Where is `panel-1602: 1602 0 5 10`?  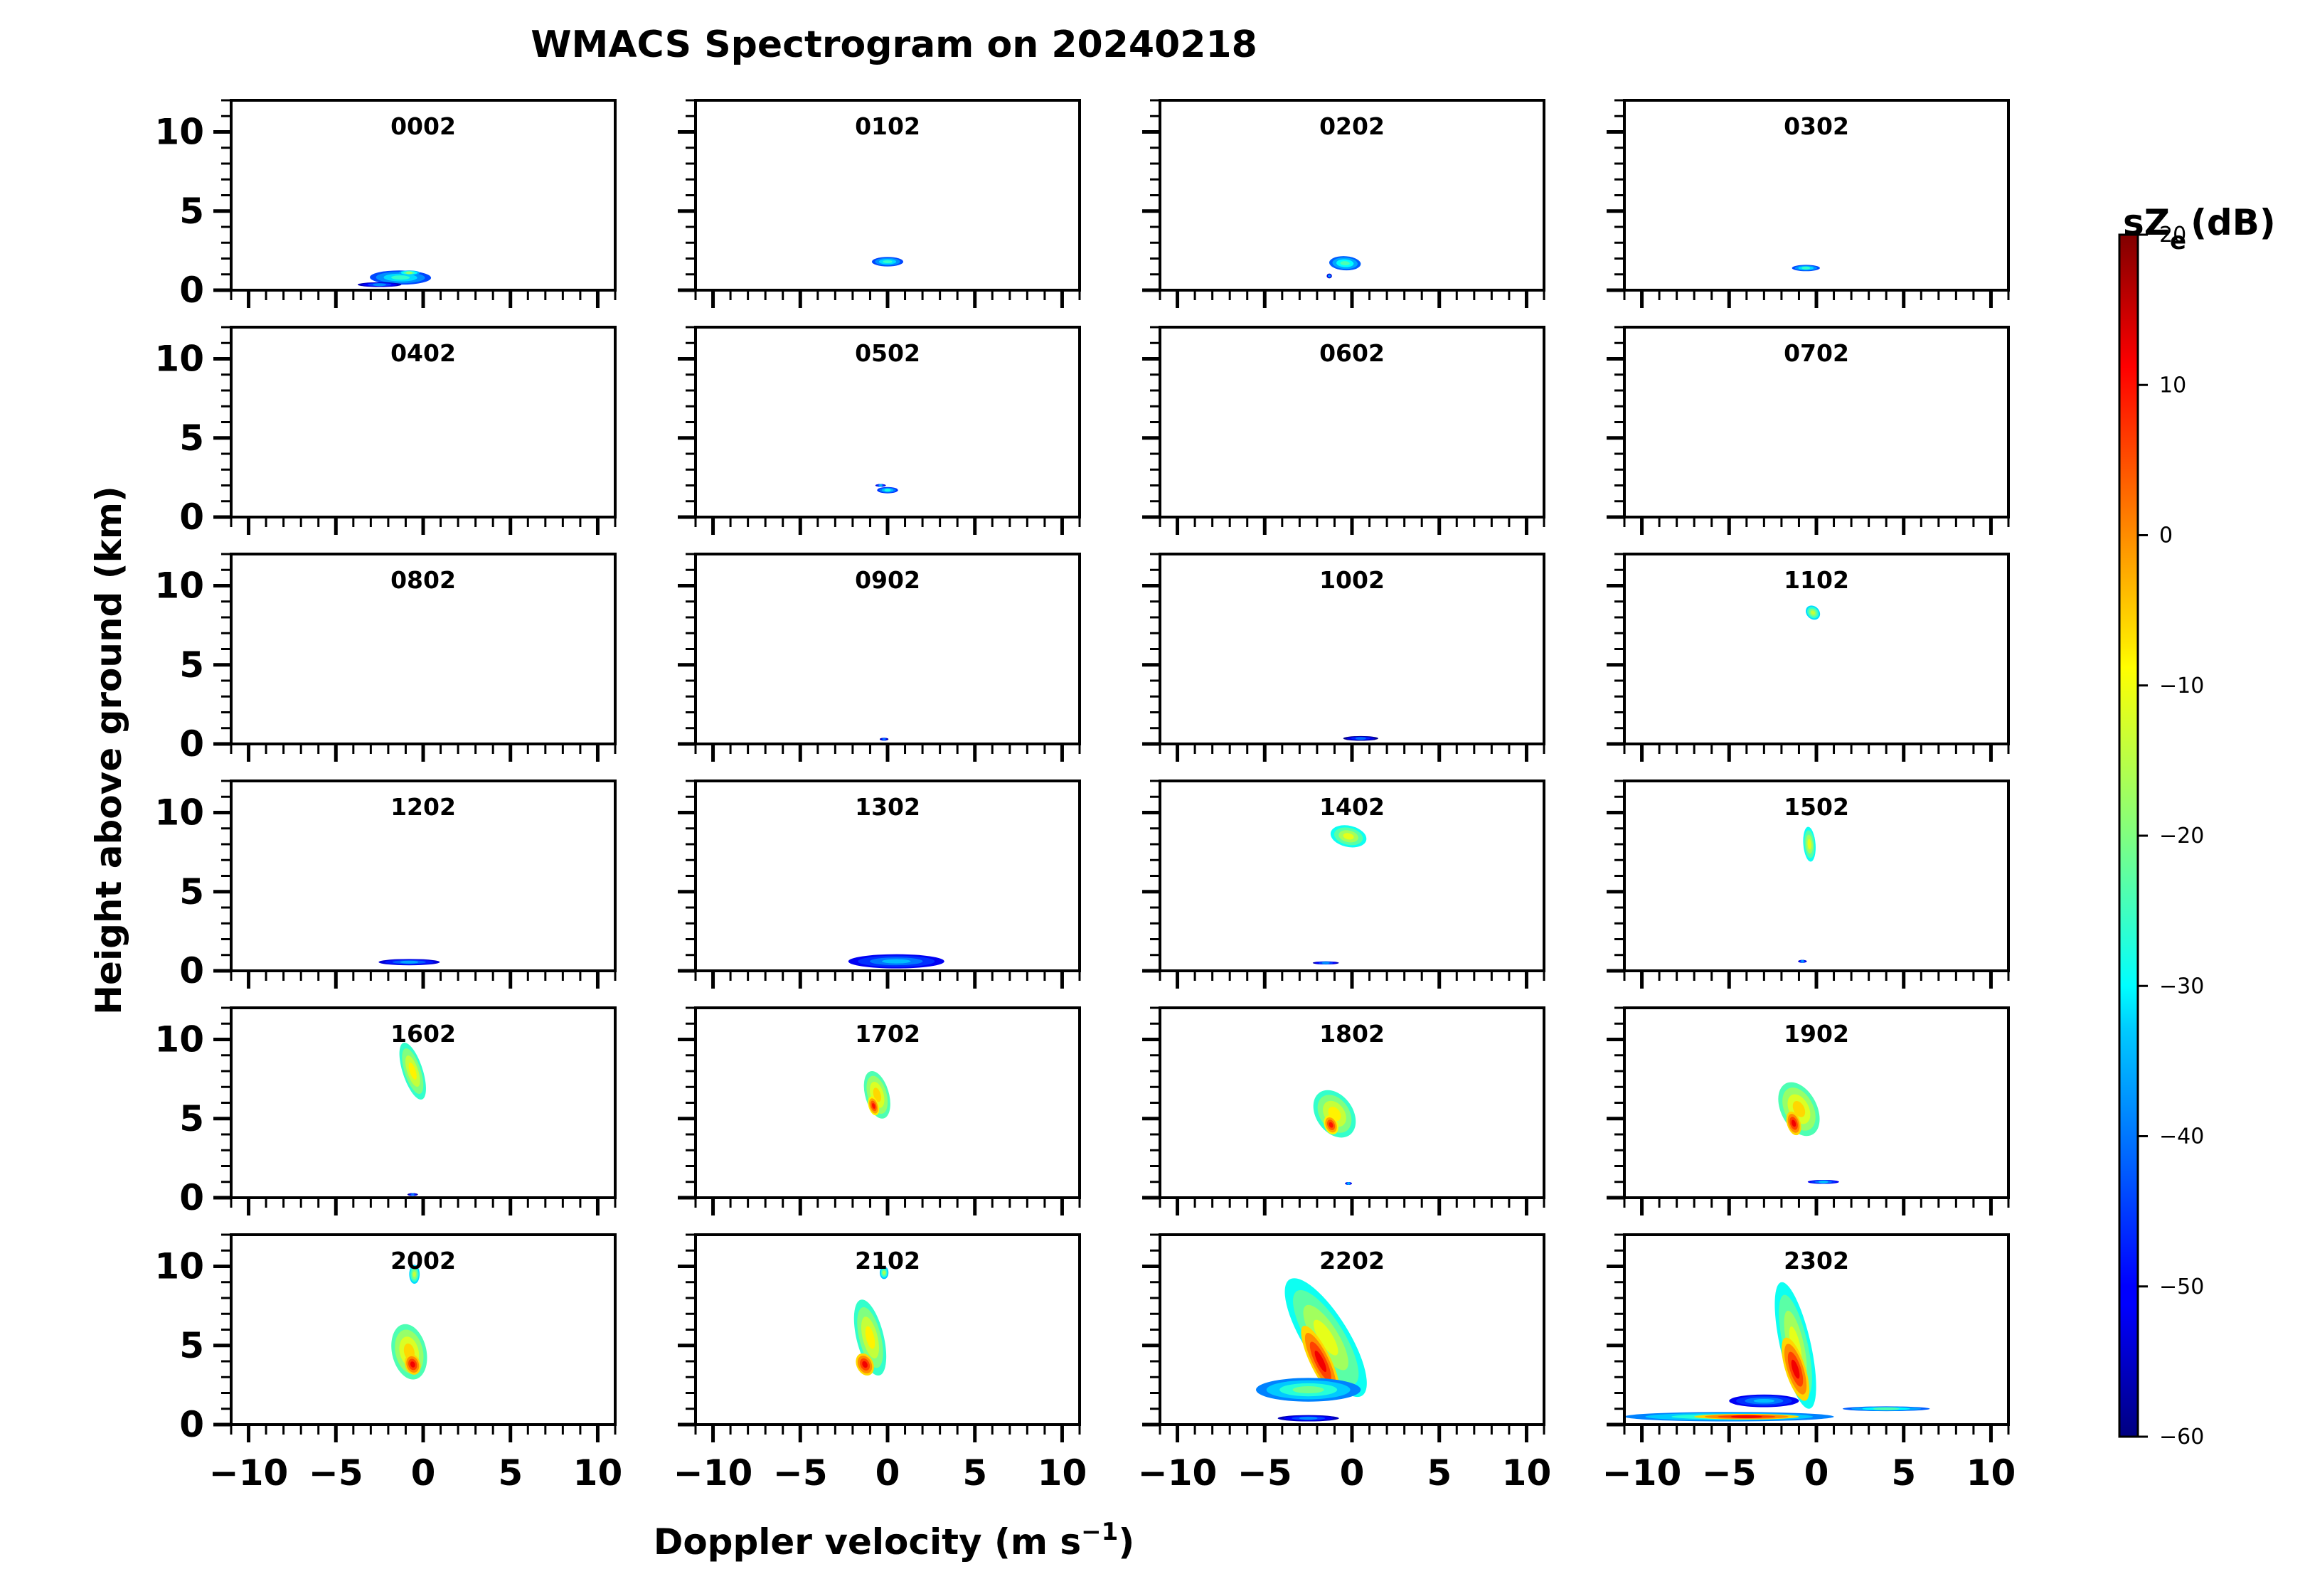
panel-1602: 1602 0 5 10 is located at coordinates (386, 1112).